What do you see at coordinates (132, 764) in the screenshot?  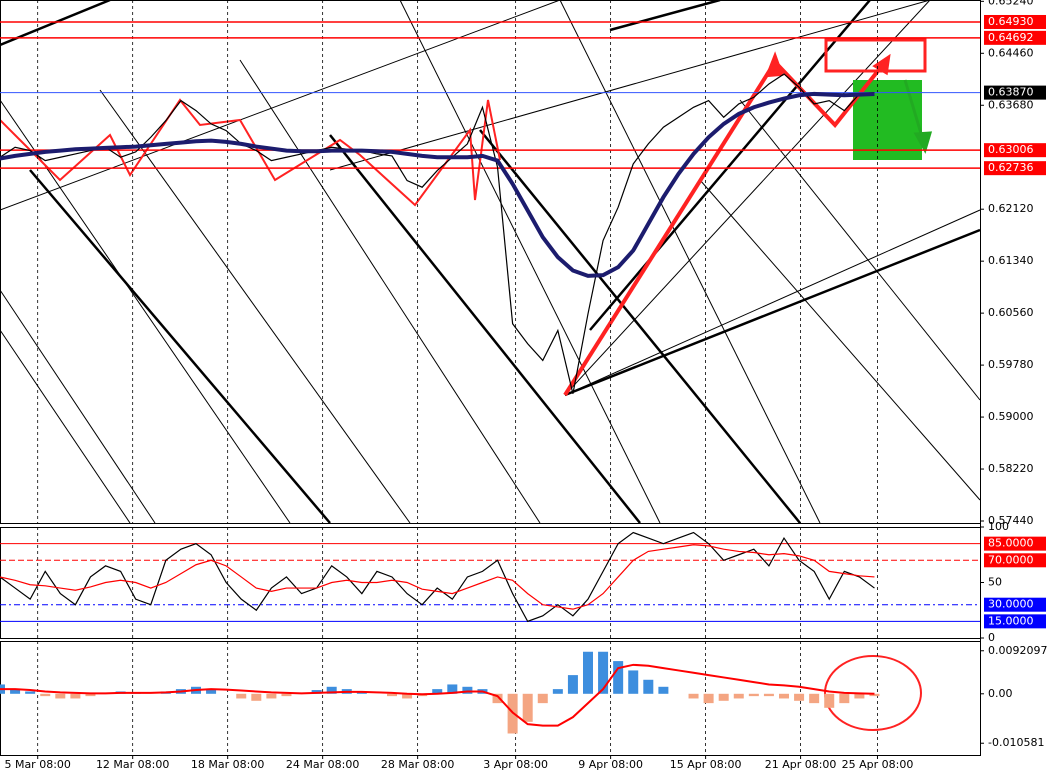 I see `x-tick-label: 12 Mar 08:00` at bounding box center [132, 764].